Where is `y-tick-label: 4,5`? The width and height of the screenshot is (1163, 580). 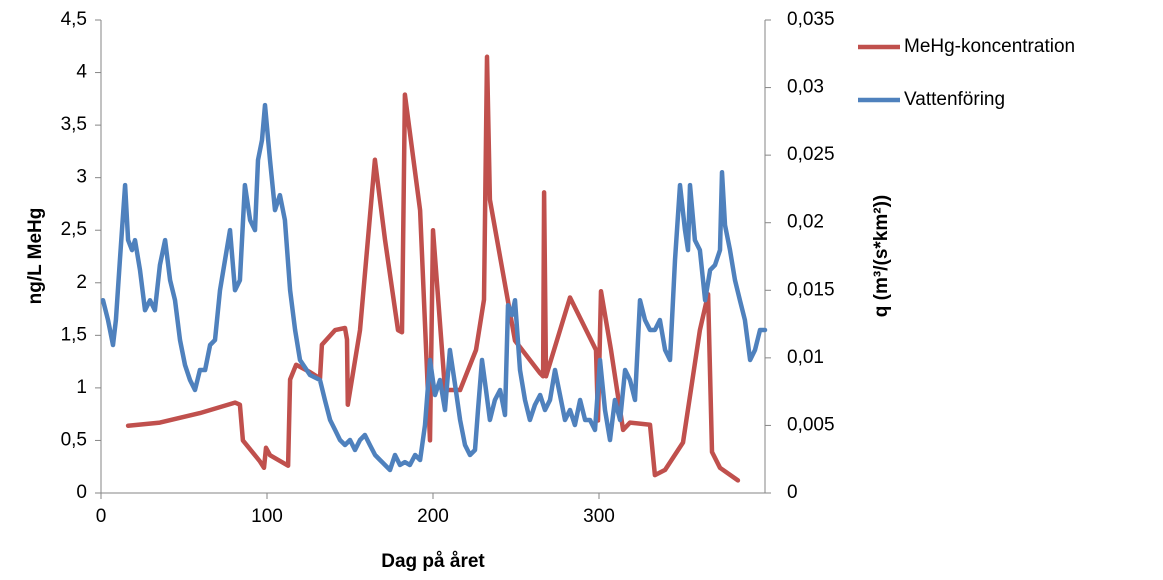 y-tick-label: 4,5 is located at coordinates (74, 19).